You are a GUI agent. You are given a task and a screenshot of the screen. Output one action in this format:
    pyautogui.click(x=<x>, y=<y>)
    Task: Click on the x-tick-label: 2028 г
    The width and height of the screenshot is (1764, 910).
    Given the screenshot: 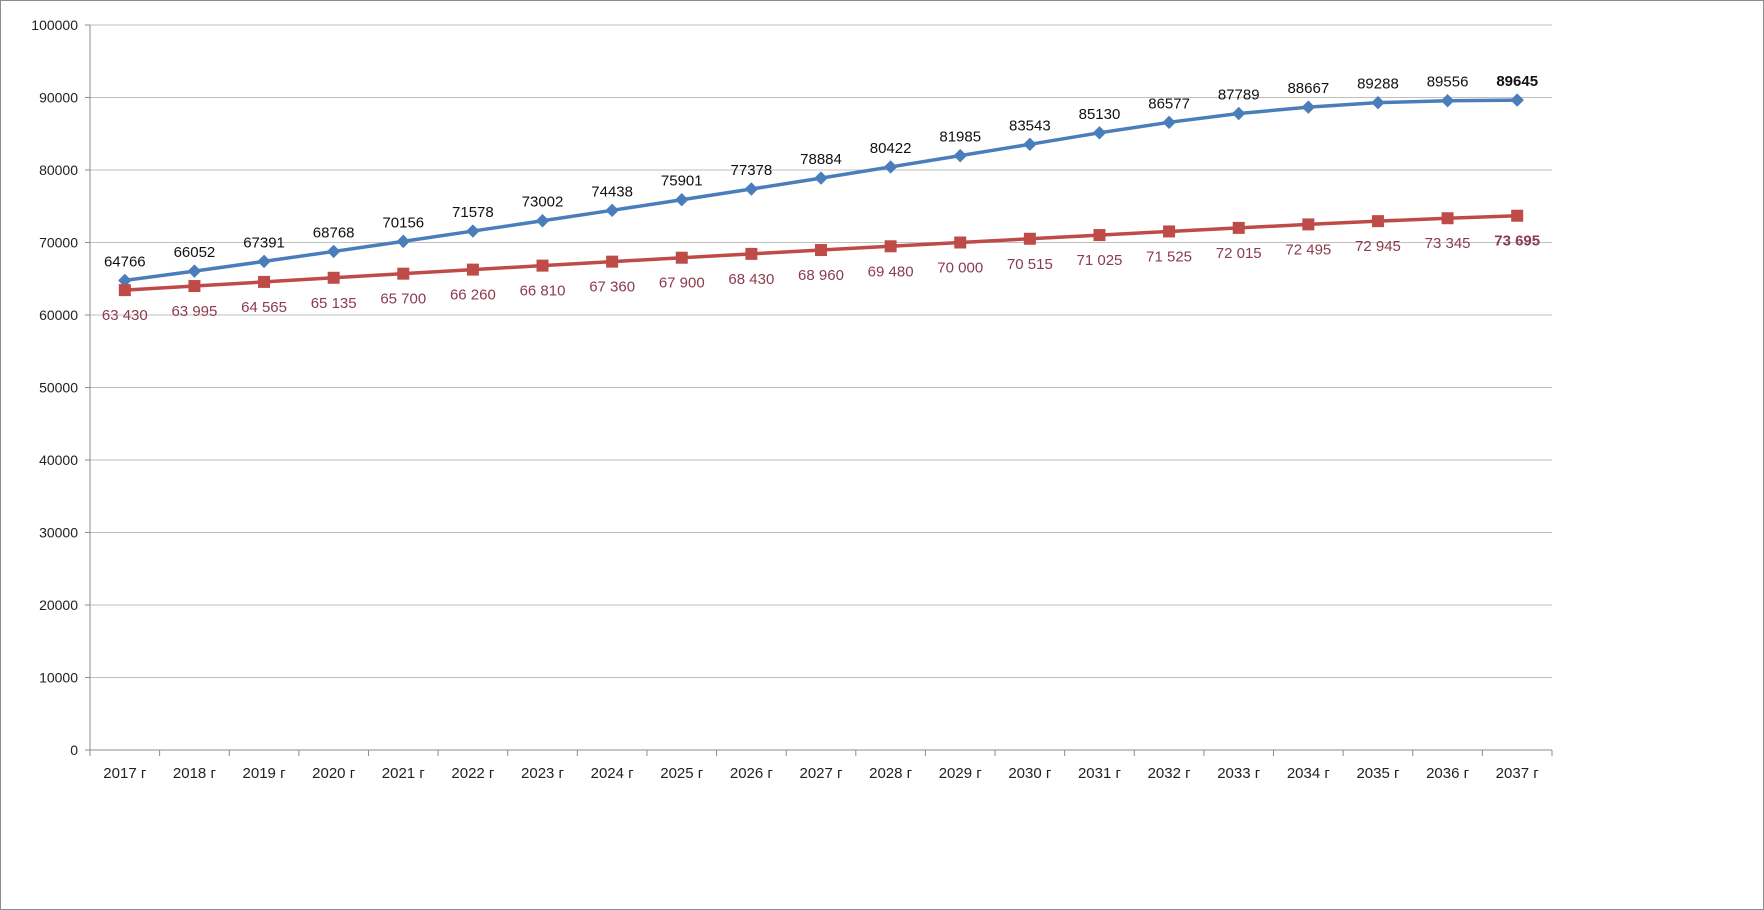 What is the action you would take?
    pyautogui.click(x=891, y=773)
    